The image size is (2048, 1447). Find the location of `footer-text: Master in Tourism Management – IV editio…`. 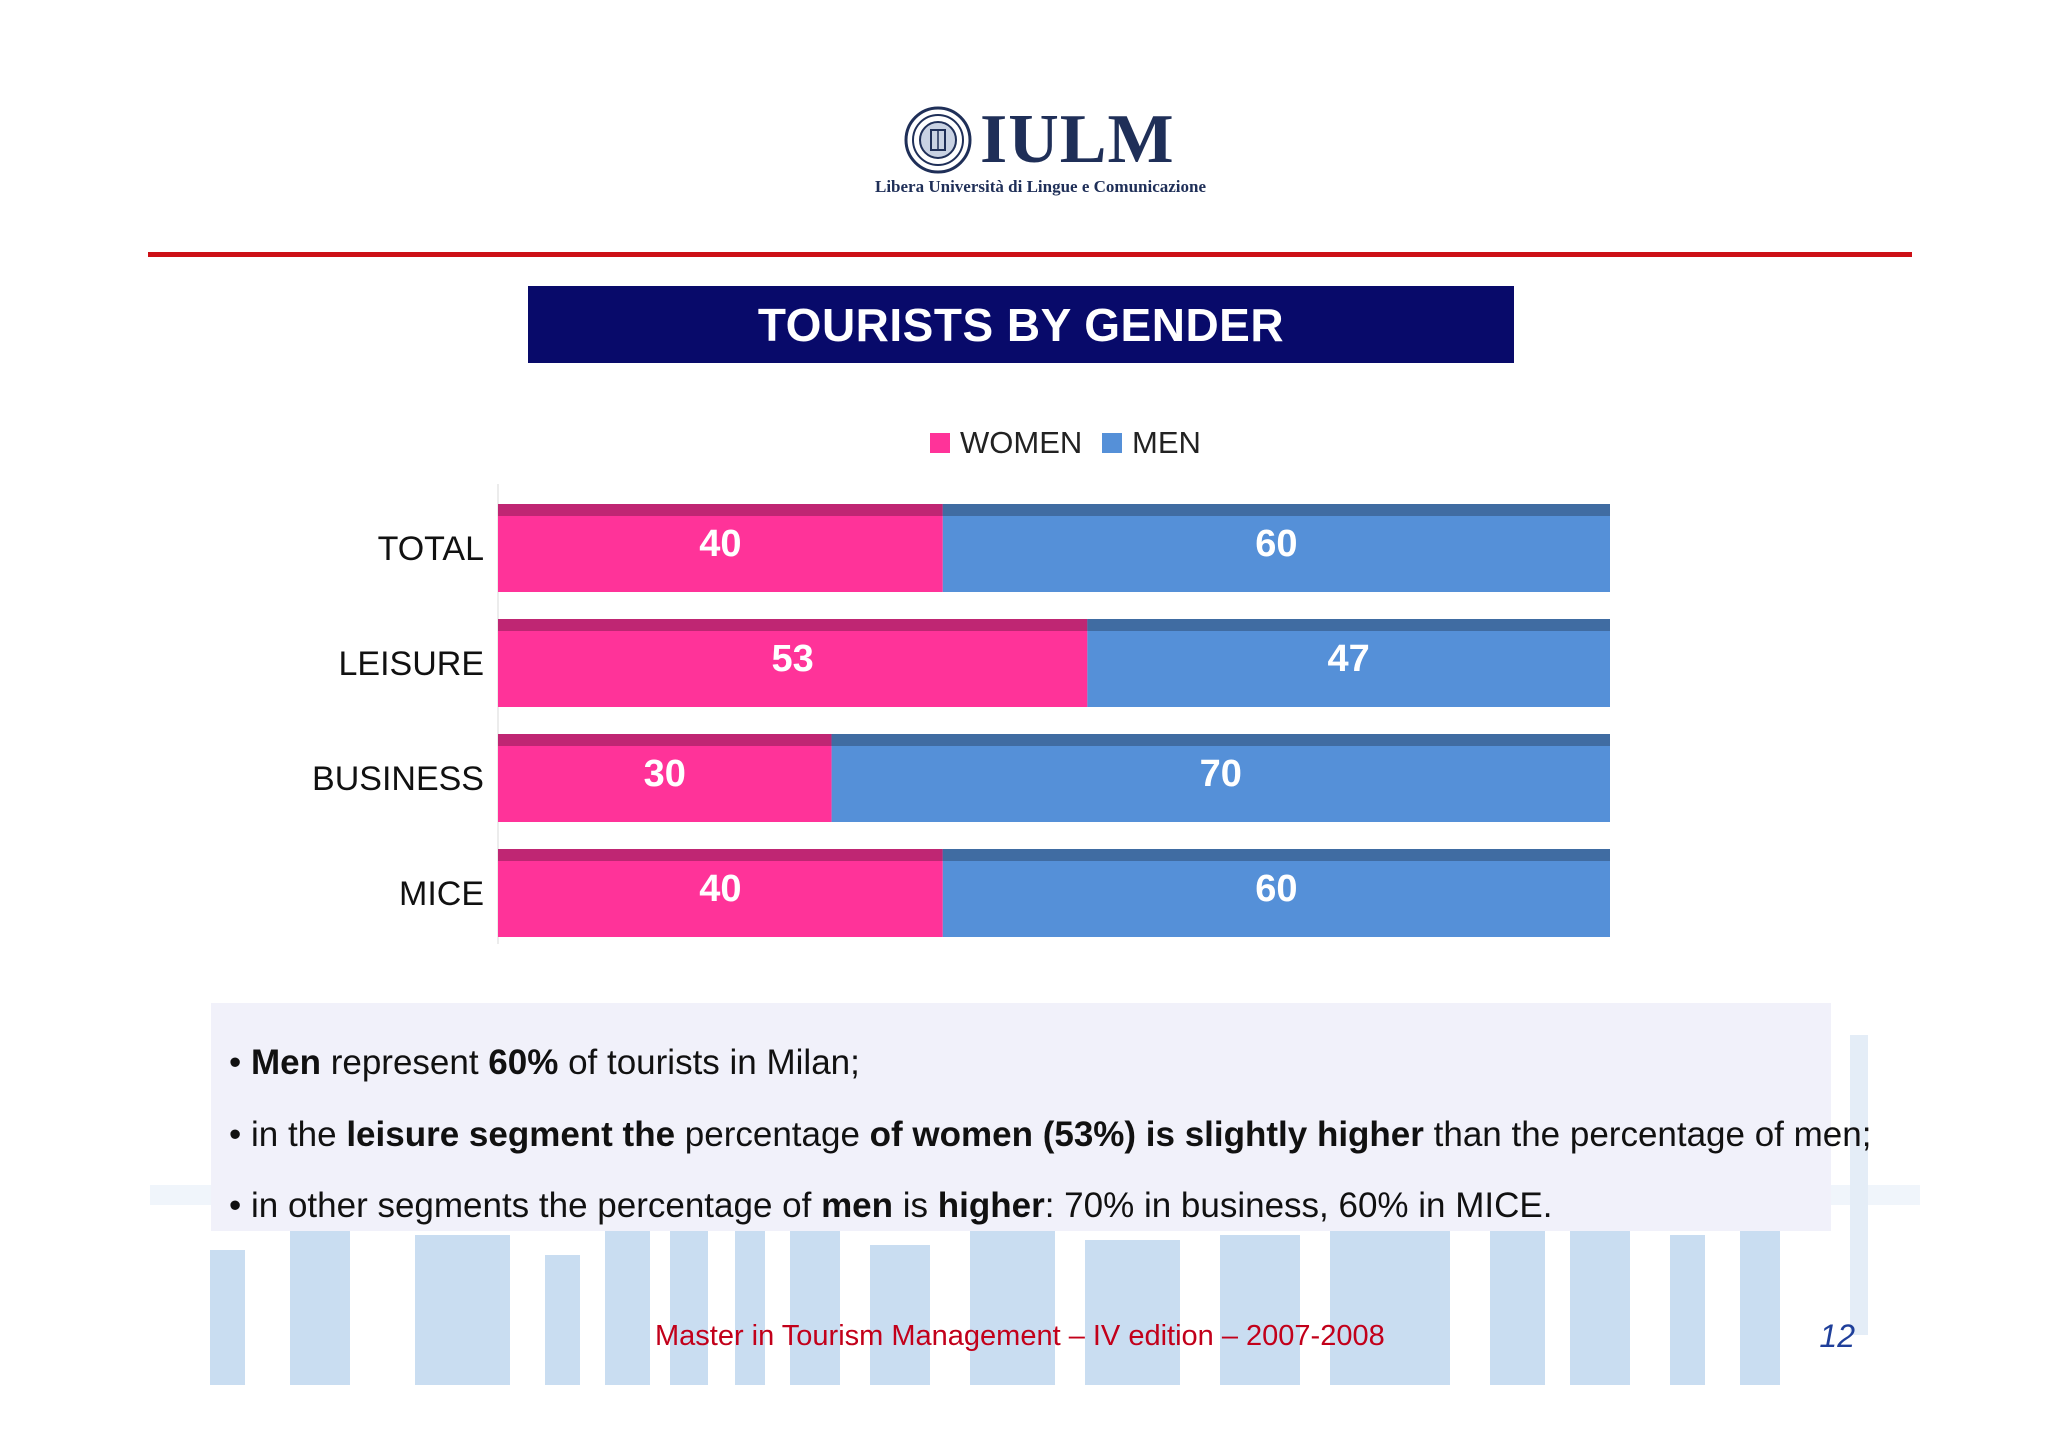

footer-text: Master in Tourism Management – IV editio… is located at coordinates (1020, 1336).